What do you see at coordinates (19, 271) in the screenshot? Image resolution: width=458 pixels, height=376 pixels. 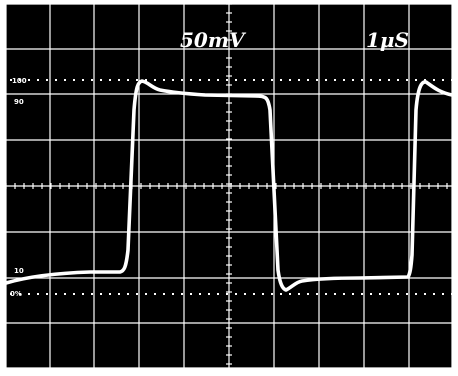 I see `scale-label-10: 10` at bounding box center [19, 271].